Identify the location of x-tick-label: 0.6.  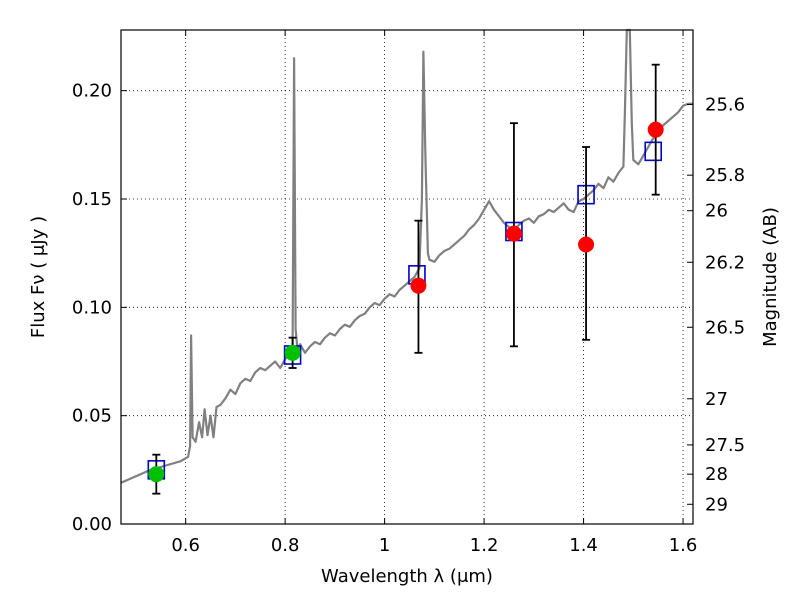
(185, 545).